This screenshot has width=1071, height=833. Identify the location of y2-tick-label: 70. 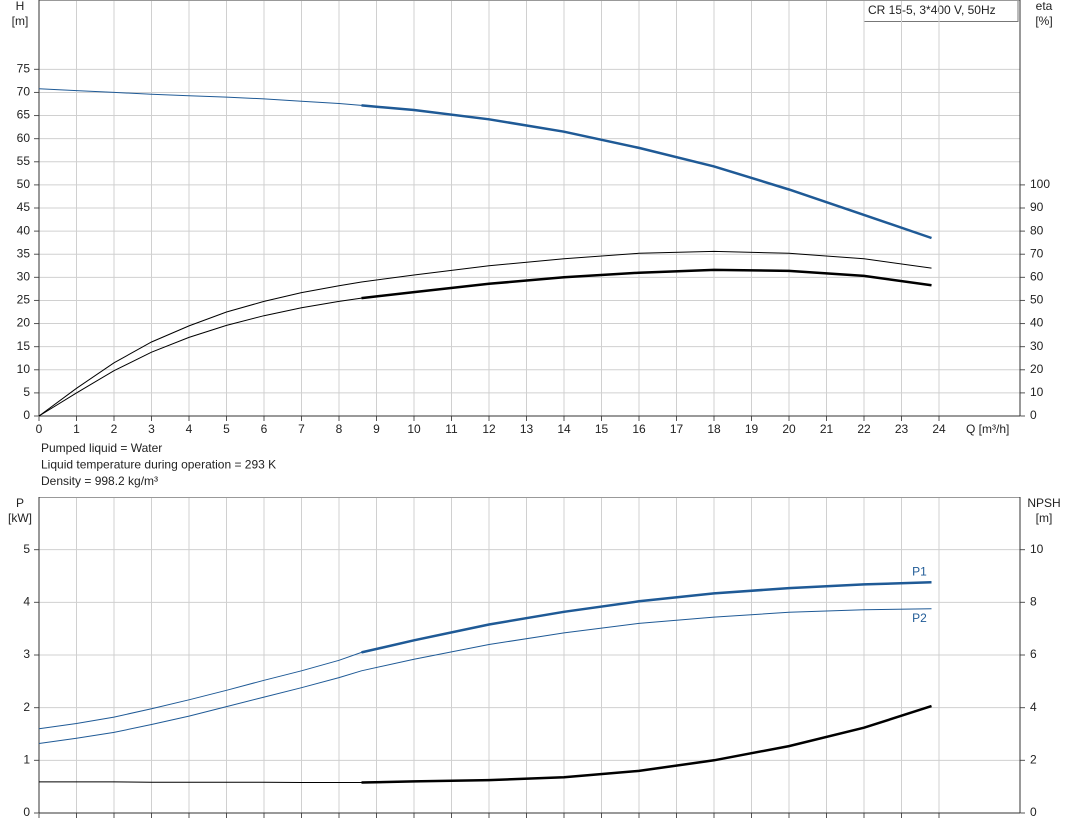
(1037, 253).